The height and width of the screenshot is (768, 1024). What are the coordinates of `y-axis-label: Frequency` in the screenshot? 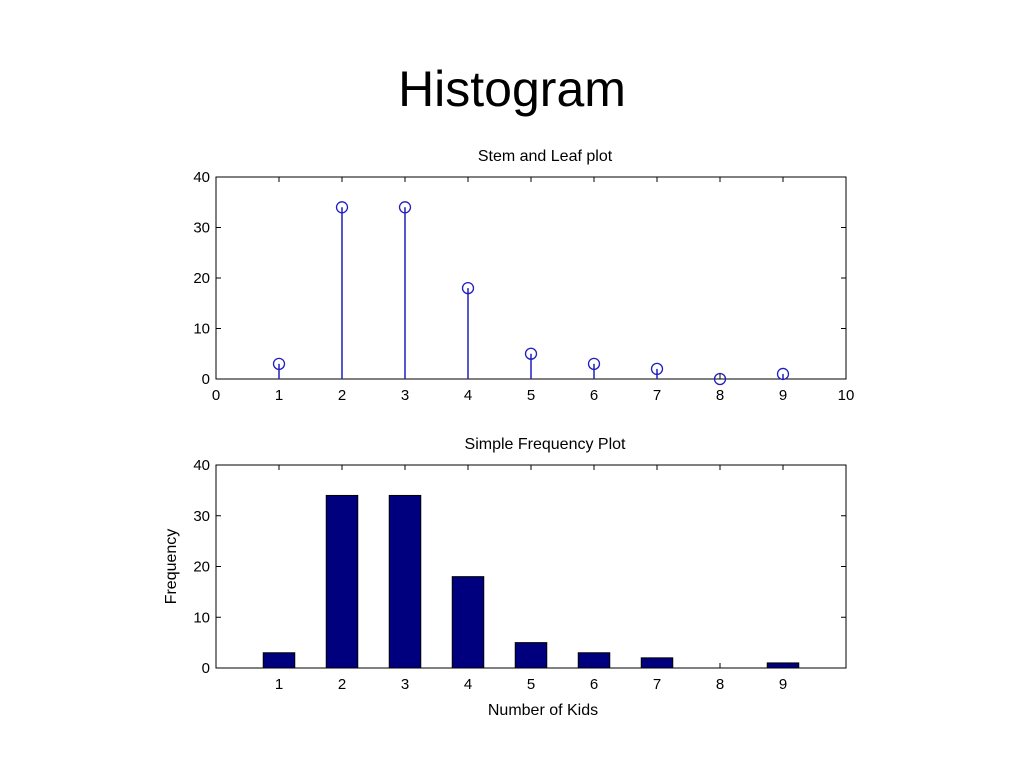 It's located at (171, 567).